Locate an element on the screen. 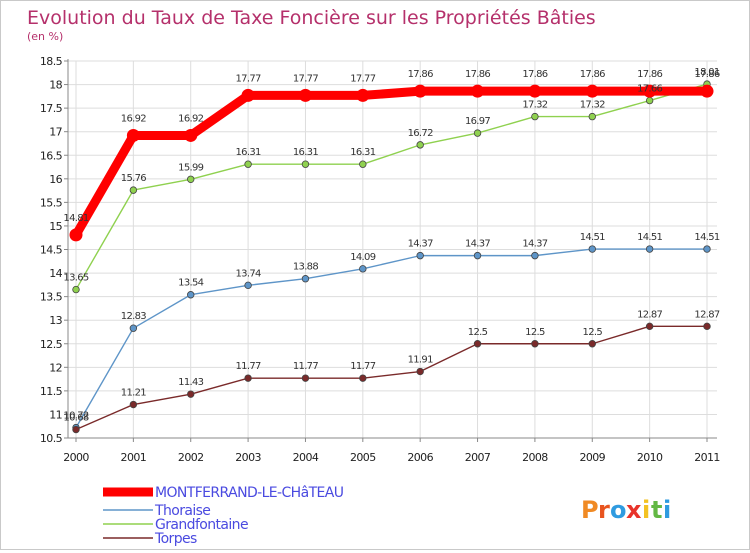 Image resolution: width=750 pixels, height=553 pixels. logo-letter: P is located at coordinates (590, 510).